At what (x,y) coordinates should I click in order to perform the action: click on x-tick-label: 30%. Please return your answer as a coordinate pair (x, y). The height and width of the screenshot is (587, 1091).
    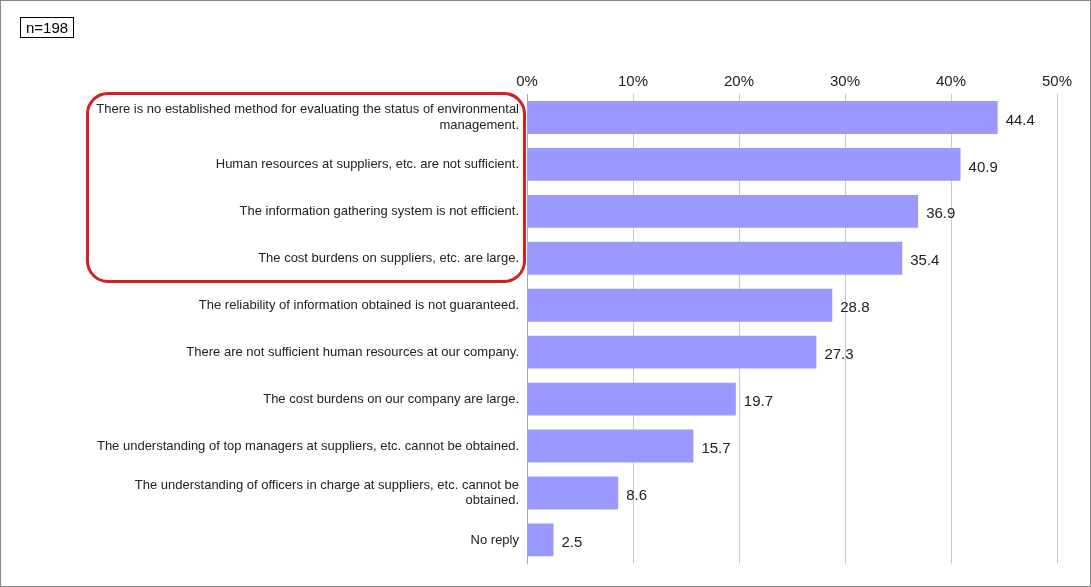
    Looking at the image, I should click on (845, 81).